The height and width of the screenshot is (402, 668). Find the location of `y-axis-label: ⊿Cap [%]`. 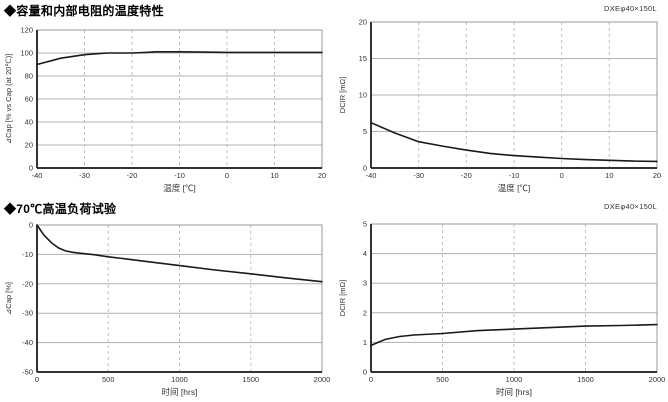

y-axis-label: ⊿Cap [%] is located at coordinates (8, 298).